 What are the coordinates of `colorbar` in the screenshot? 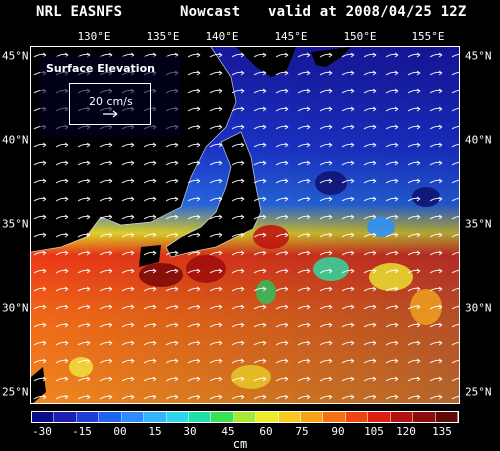 It's located at (245, 417).